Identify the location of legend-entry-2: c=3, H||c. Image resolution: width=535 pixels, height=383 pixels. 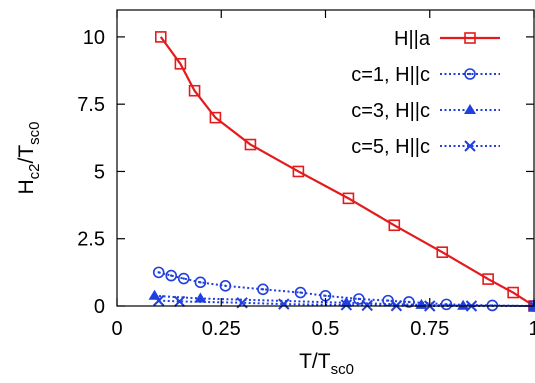
(425, 111).